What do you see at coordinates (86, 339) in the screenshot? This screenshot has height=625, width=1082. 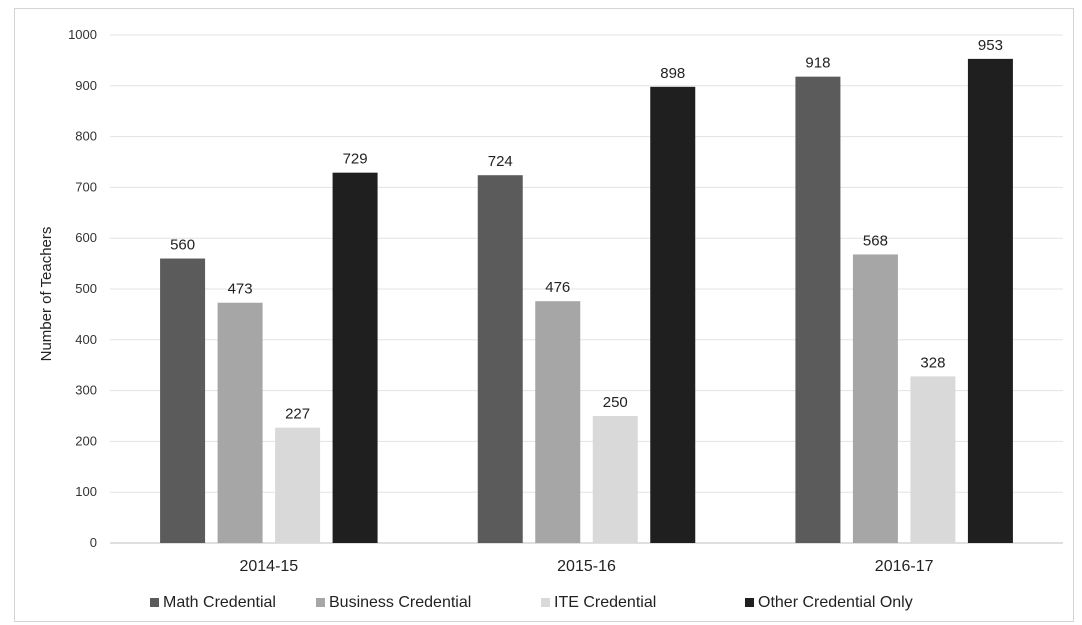 I see `y-tick-label: 400` at bounding box center [86, 339].